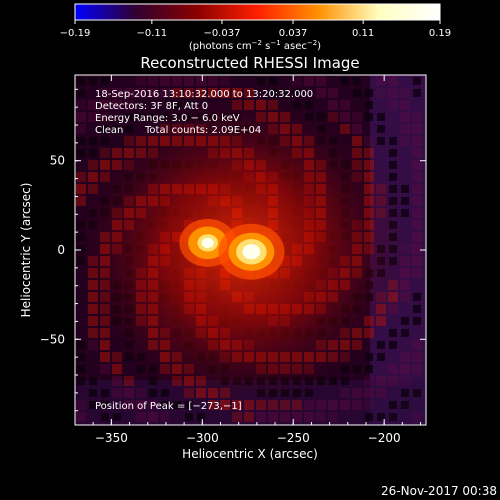 The height and width of the screenshot is (500, 500). I want to click on colorbar-tick-label: 0.11, so click(363, 33).